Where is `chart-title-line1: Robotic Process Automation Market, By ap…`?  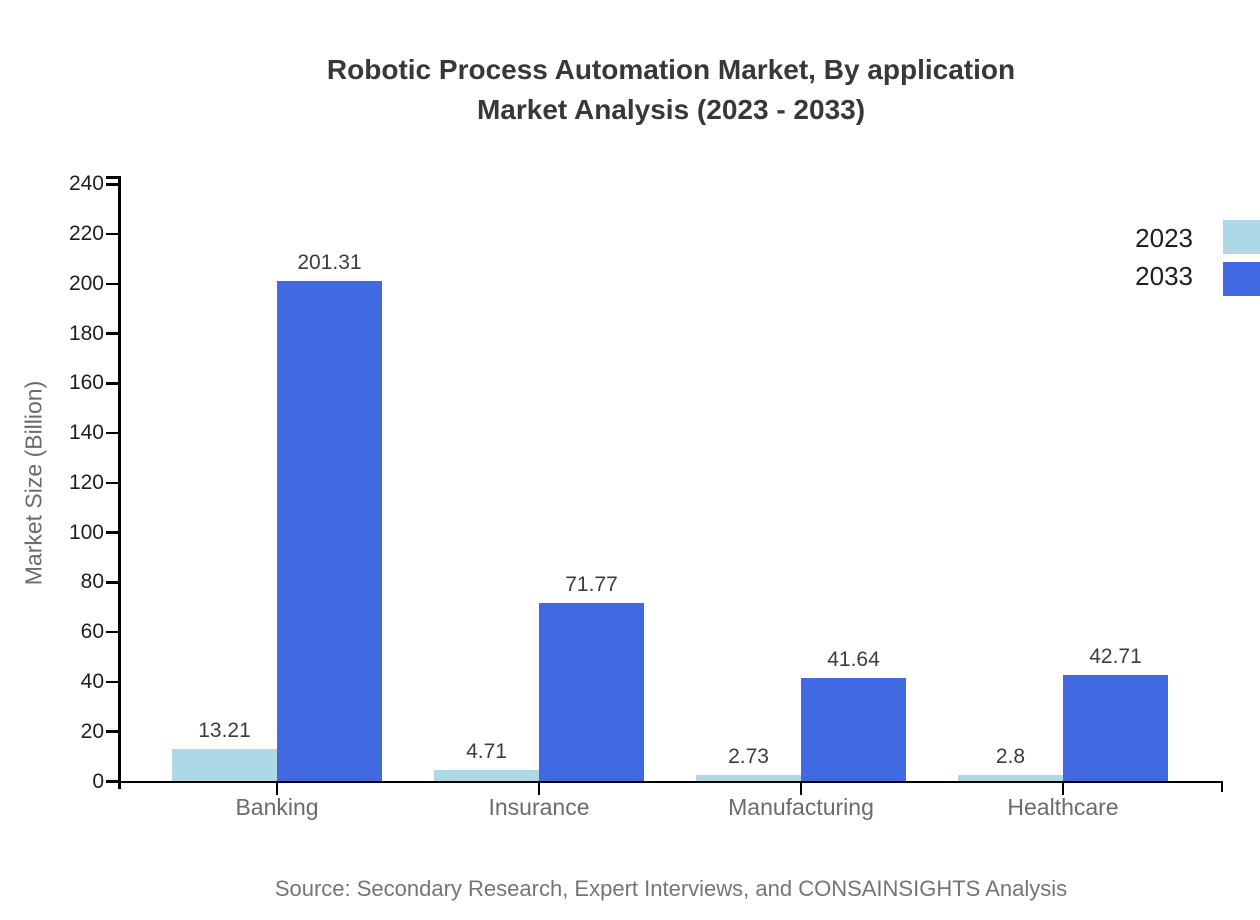
chart-title-line1: Robotic Process Automation Market, By ap… is located at coordinates (671, 69).